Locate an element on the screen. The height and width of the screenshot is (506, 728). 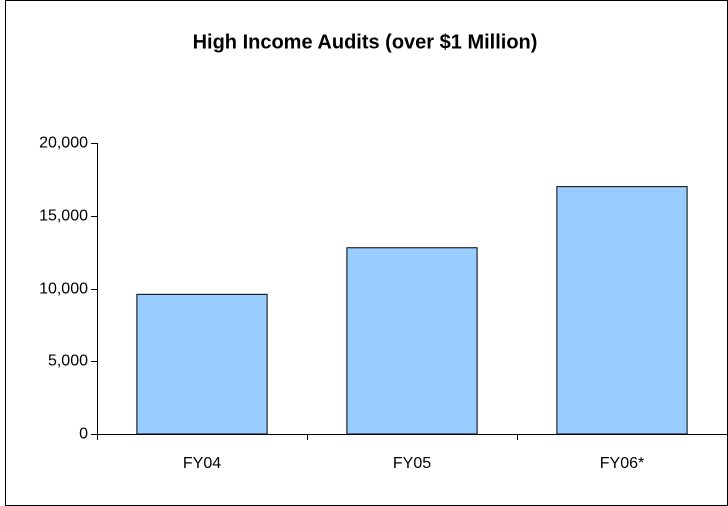
y-tick-label: 5,000 is located at coordinates (68, 361).